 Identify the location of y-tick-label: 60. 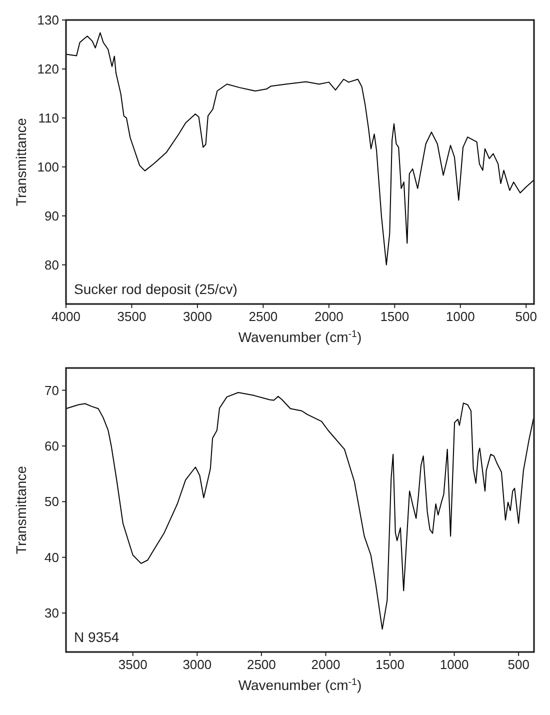
(51, 446).